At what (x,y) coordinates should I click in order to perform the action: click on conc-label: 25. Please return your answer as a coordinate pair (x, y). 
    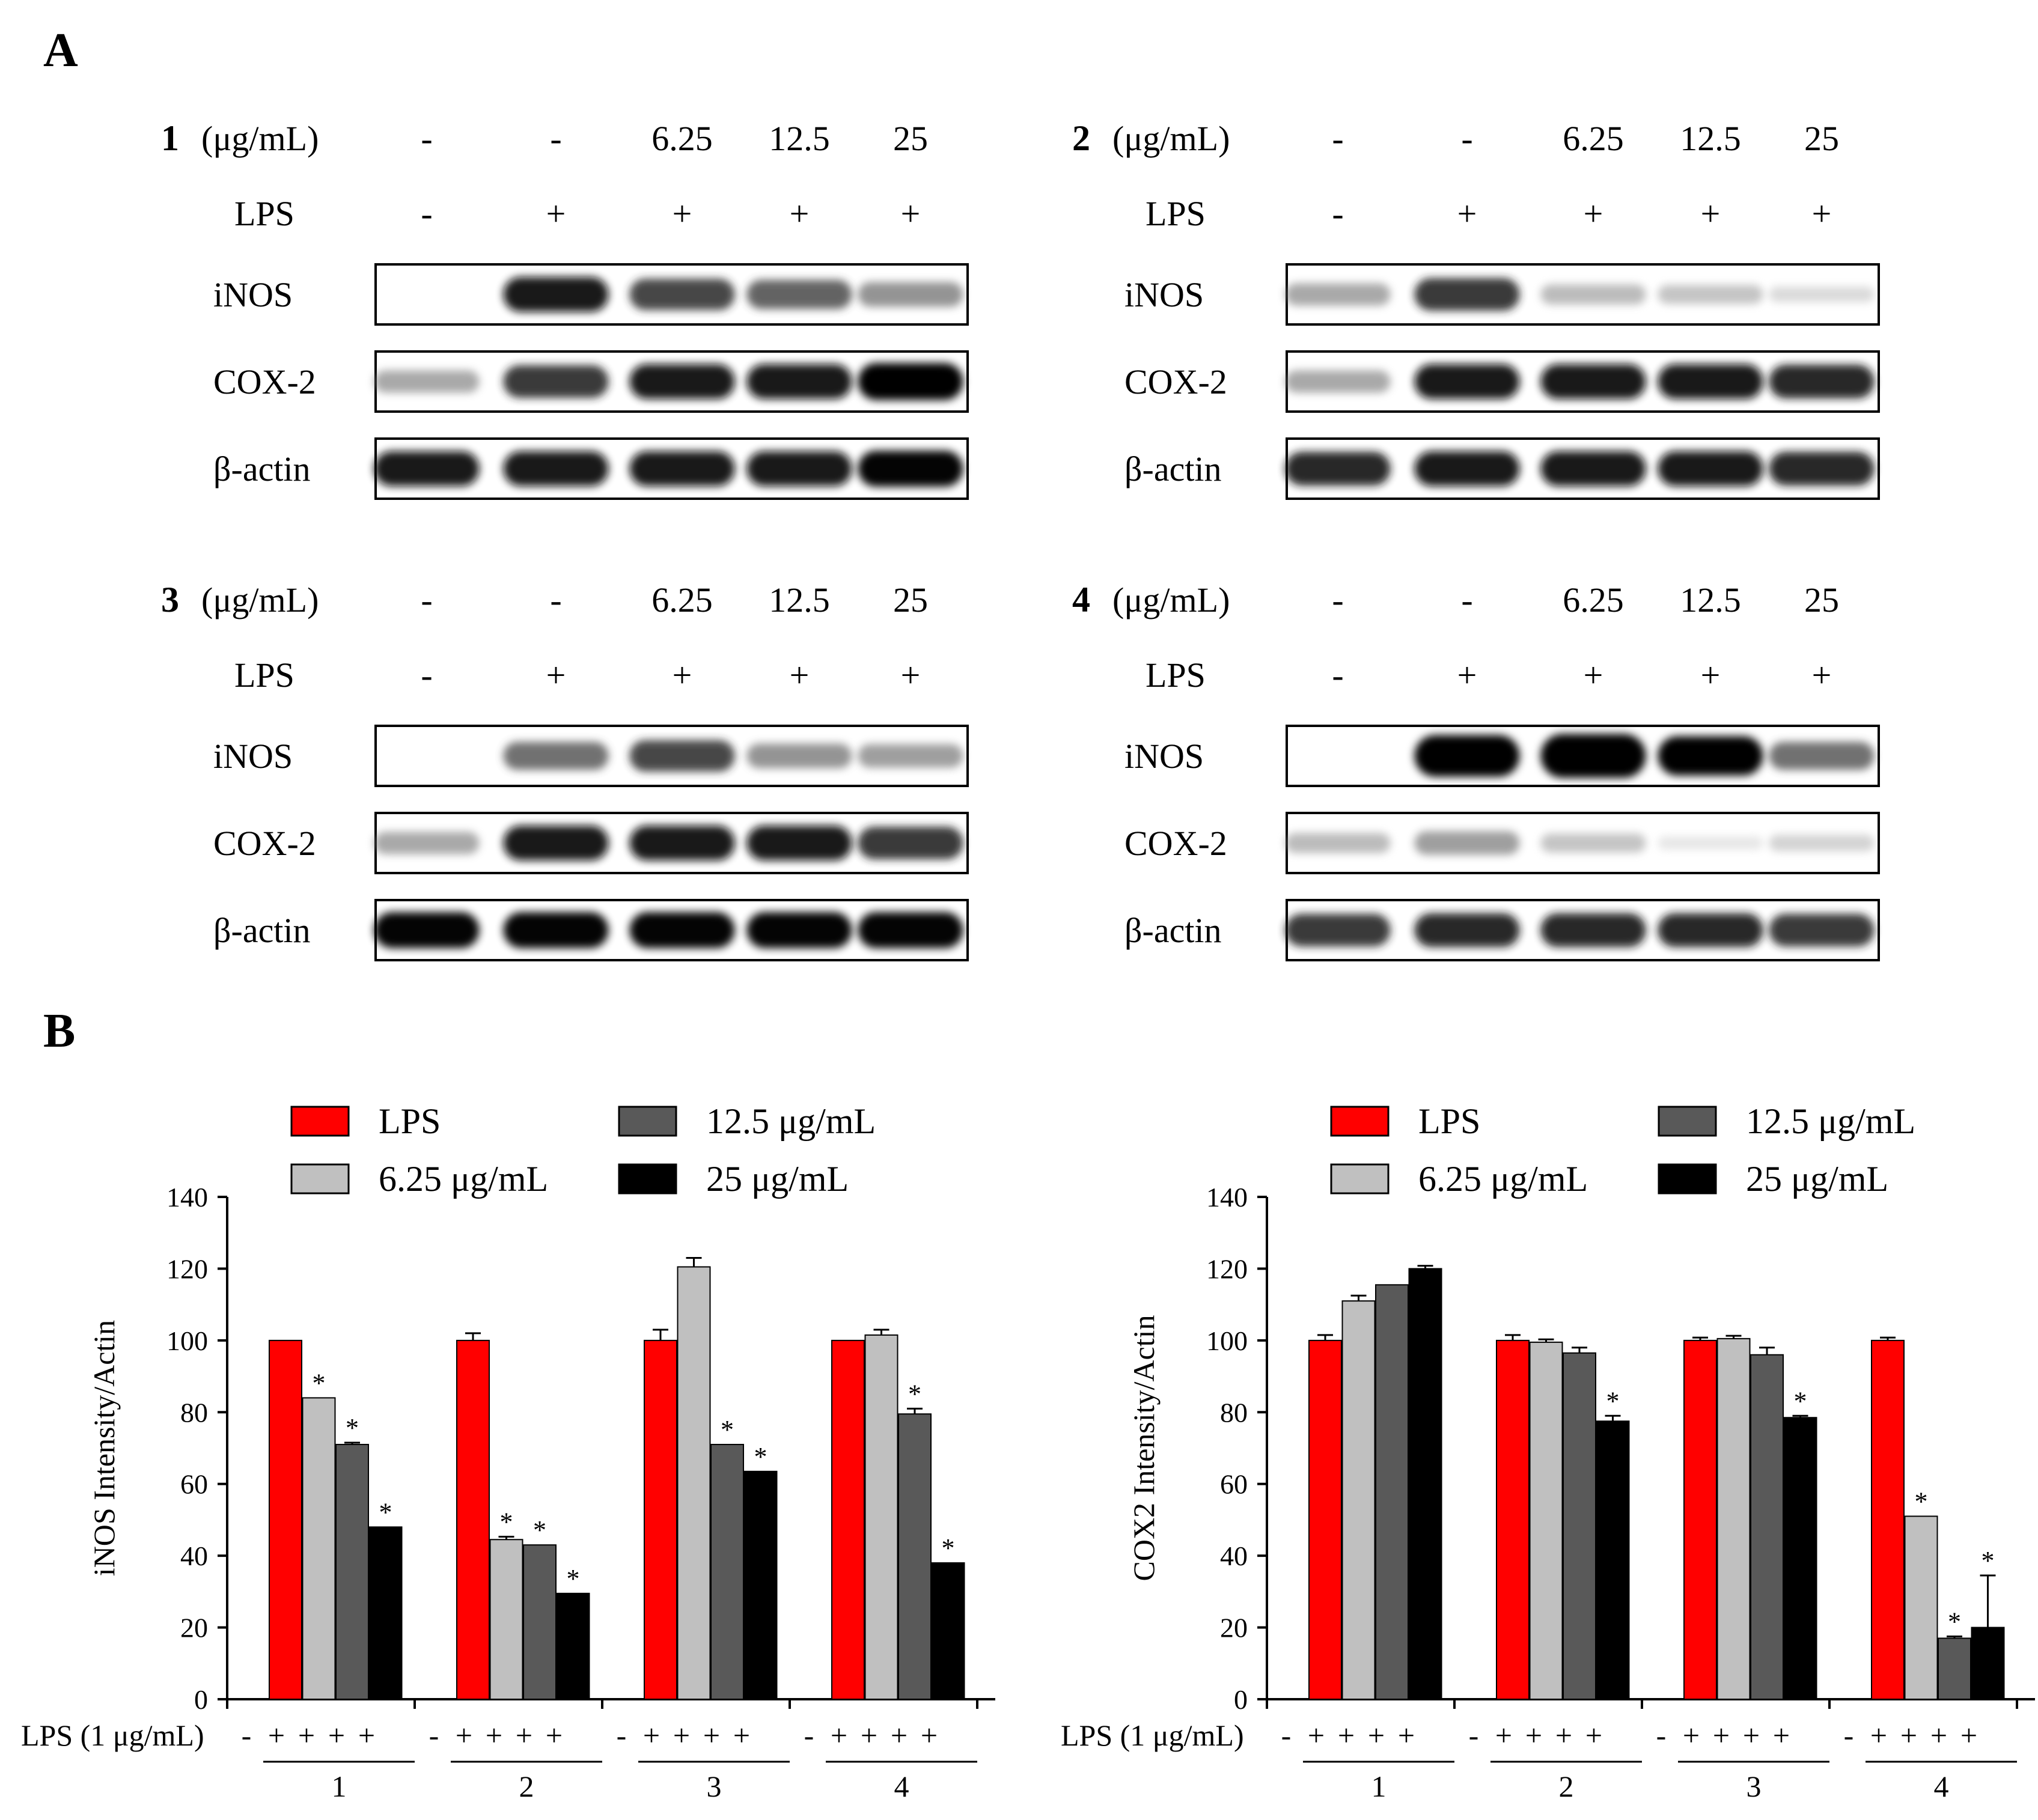
    Looking at the image, I should click on (1822, 138).